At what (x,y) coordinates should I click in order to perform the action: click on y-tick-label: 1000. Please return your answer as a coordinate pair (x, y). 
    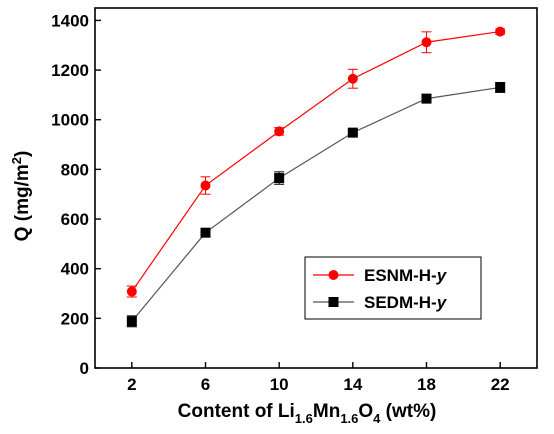
    Looking at the image, I should click on (70, 120).